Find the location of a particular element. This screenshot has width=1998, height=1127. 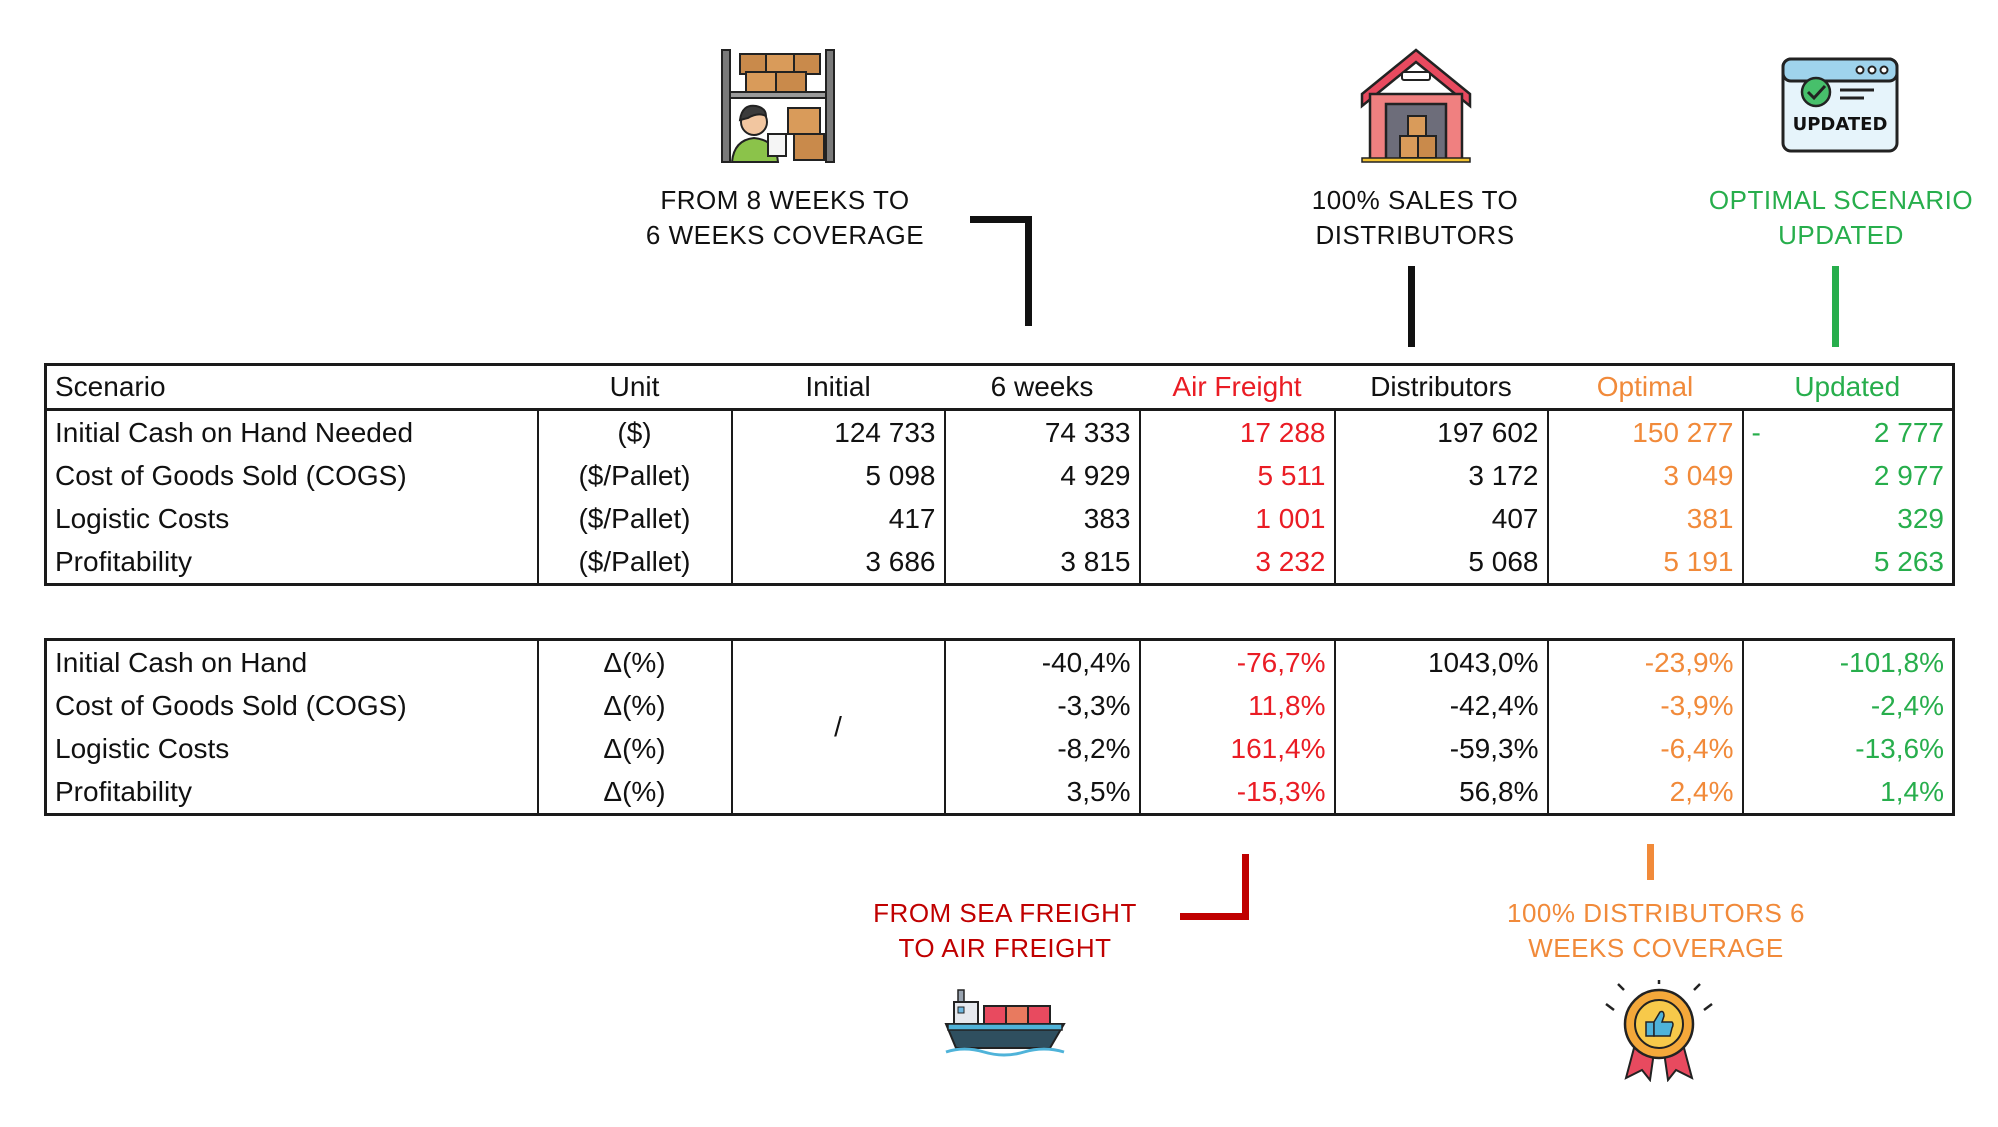

cell-optimal: 150 277 is located at coordinates (1644, 431).